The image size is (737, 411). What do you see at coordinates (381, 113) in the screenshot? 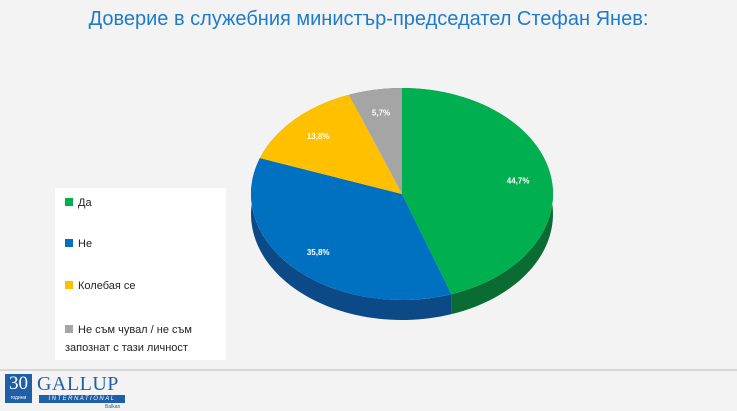
I see `data-label: 5,7%` at bounding box center [381, 113].